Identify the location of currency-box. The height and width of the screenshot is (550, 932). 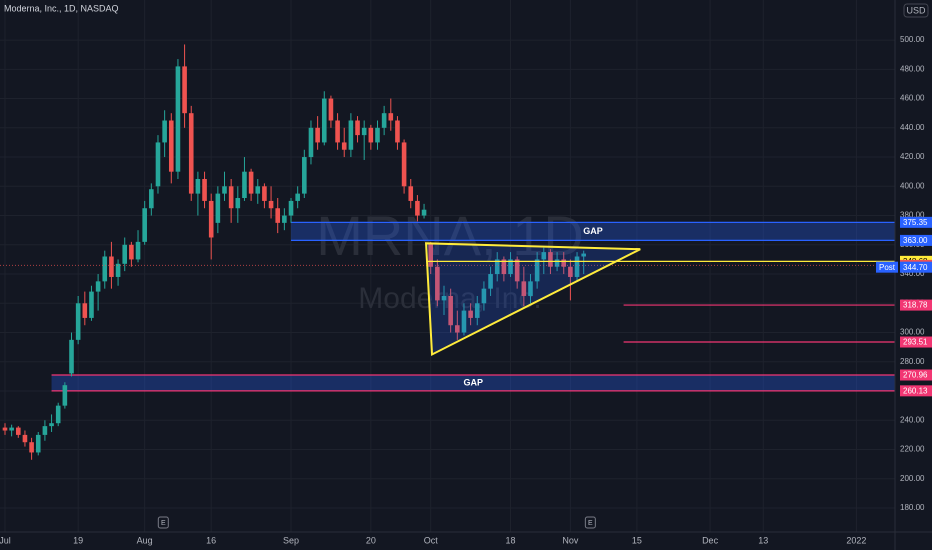
(916, 10).